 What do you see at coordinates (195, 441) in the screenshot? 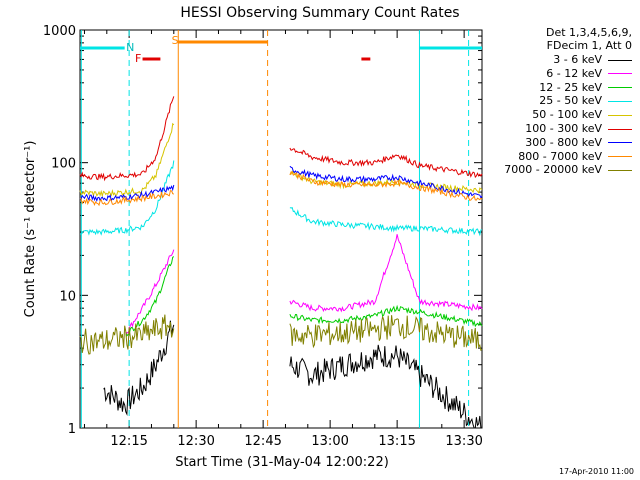
I see `x-tick-label: 12:30` at bounding box center [195, 441].